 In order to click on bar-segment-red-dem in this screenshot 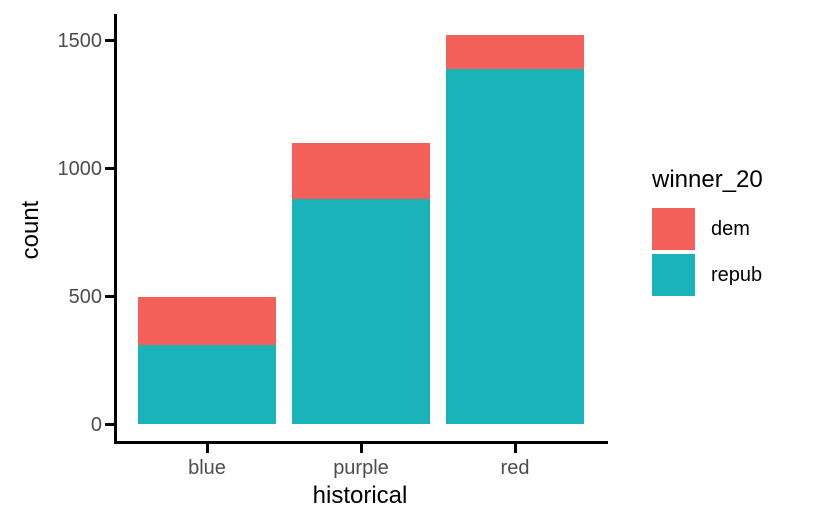, I will do `click(515, 52)`.